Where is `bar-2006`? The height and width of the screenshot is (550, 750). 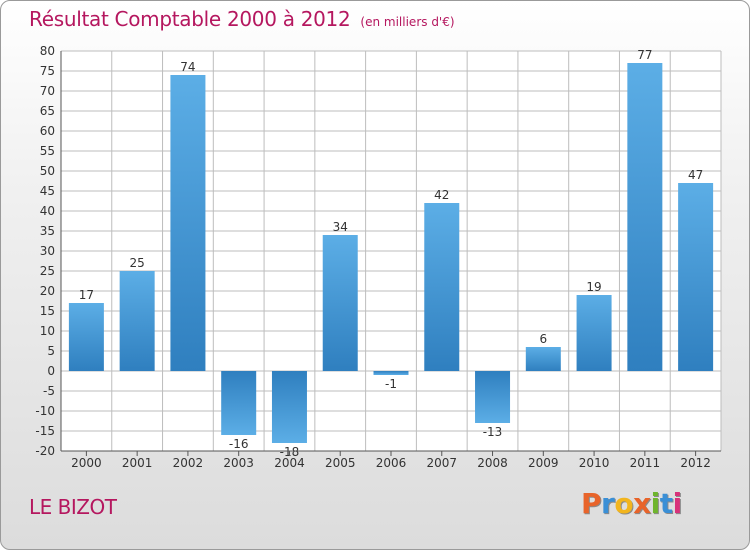
bar-2006 is located at coordinates (391, 373).